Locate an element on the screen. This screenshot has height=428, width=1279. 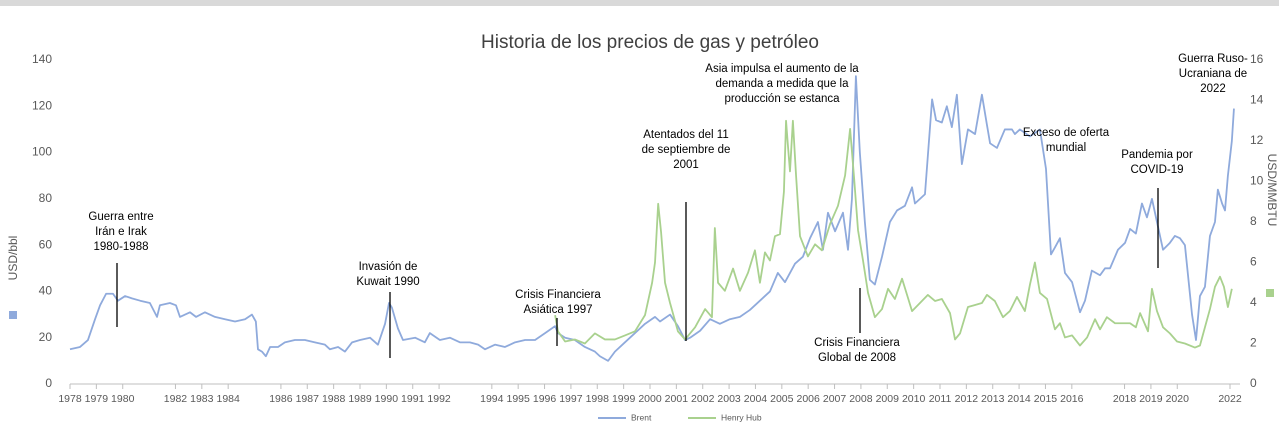
x-tick-label: 2020 is located at coordinates (1178, 399).